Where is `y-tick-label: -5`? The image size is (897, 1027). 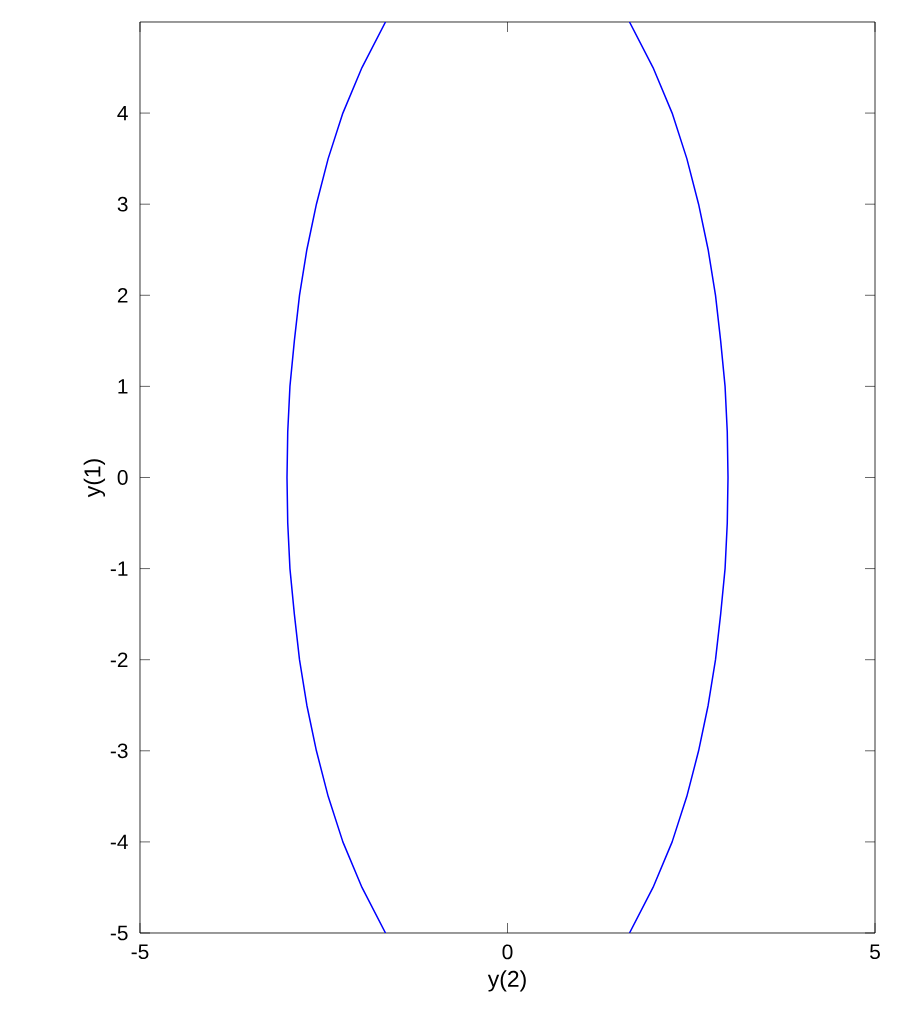 y-tick-label: -5 is located at coordinates (119, 933).